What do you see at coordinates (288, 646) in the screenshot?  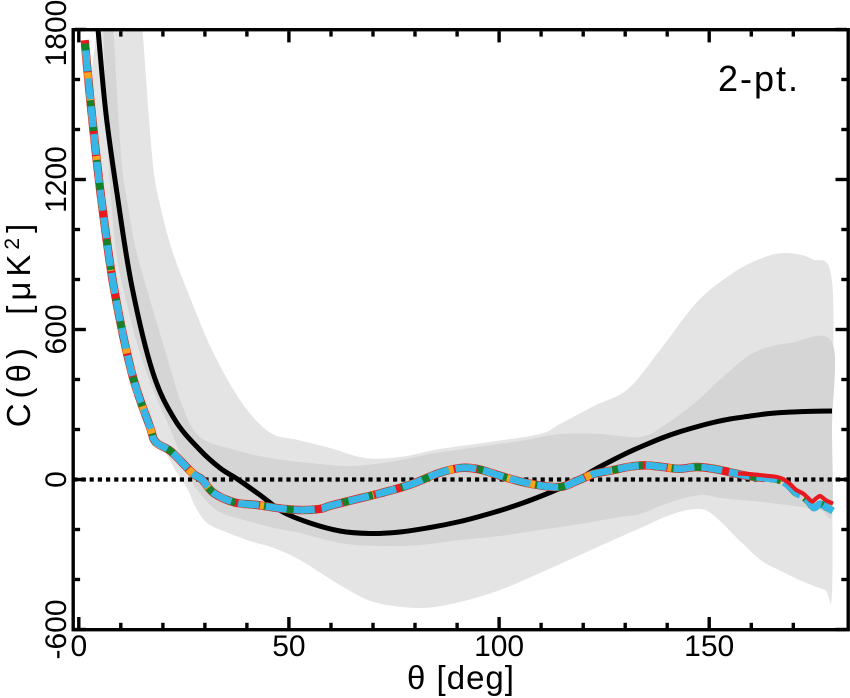 I see `svg-text: 50` at bounding box center [288, 646].